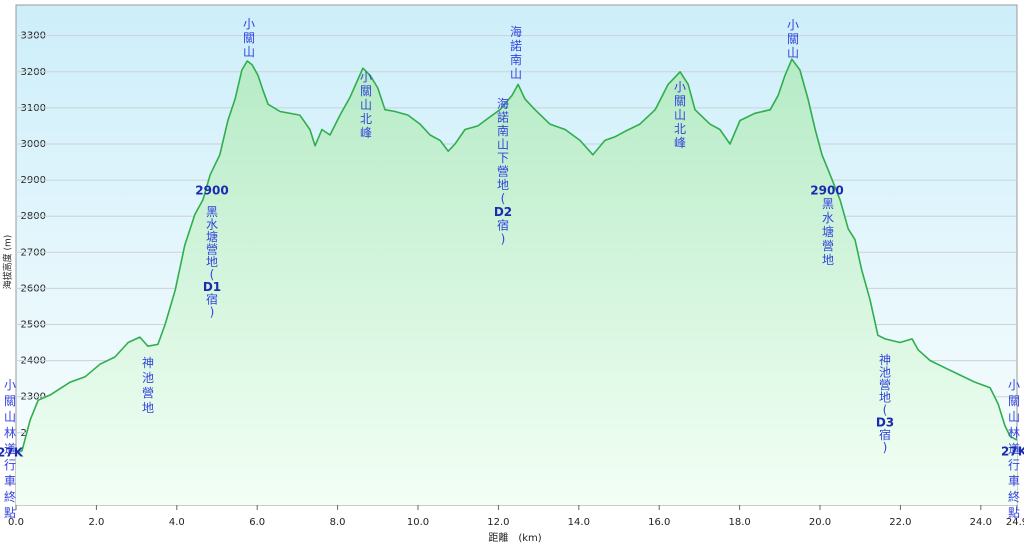 The width and height of the screenshot is (1024, 549). Describe the element at coordinates (516, 52) in the screenshot. I see `annotation: 海諾南山` at that location.